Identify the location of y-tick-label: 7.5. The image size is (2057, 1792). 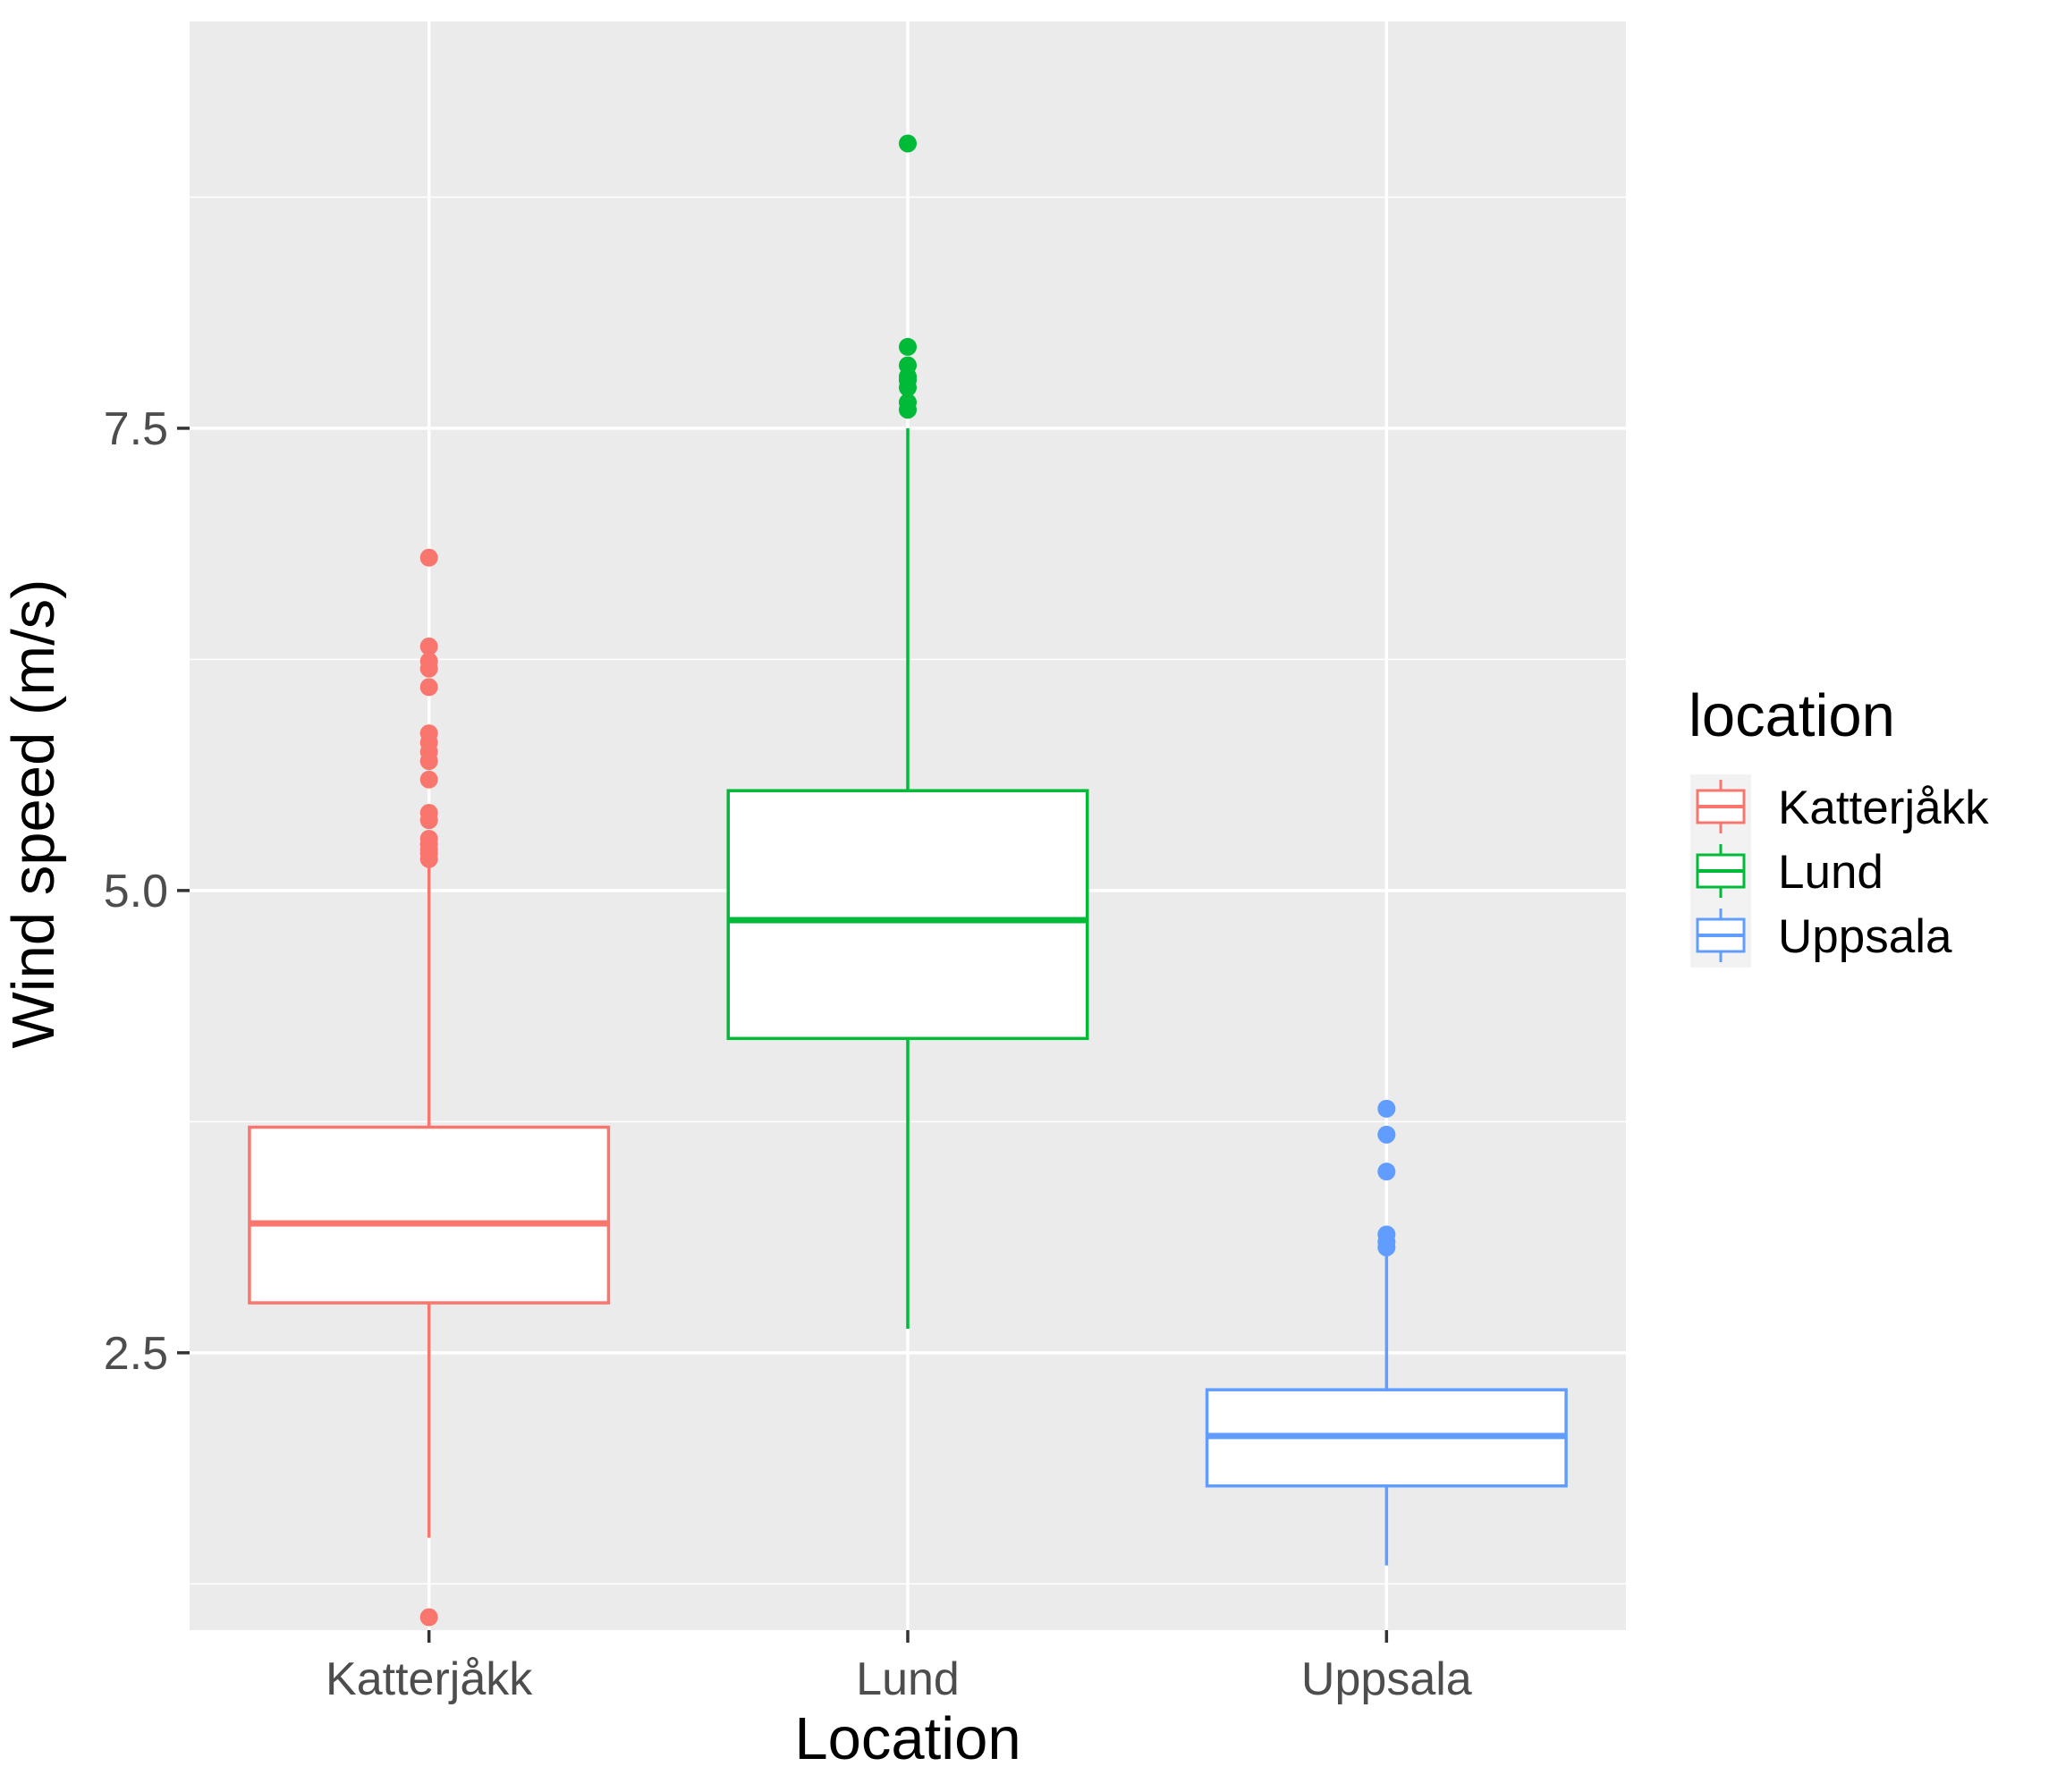
(136, 429).